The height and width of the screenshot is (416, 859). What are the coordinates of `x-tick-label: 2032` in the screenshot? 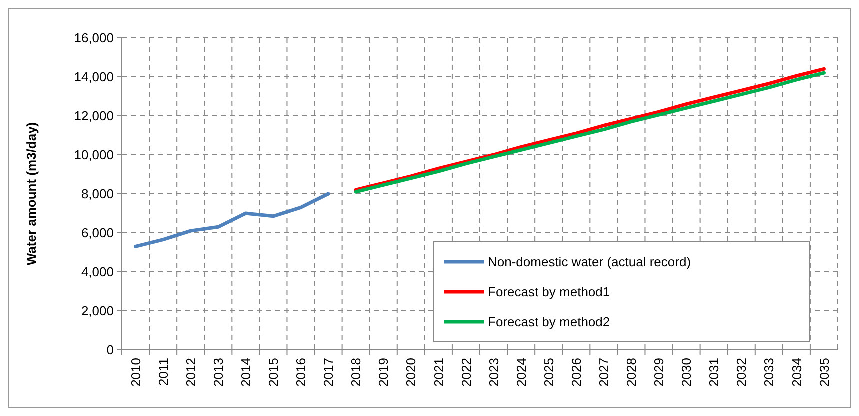 It's located at (742, 372).